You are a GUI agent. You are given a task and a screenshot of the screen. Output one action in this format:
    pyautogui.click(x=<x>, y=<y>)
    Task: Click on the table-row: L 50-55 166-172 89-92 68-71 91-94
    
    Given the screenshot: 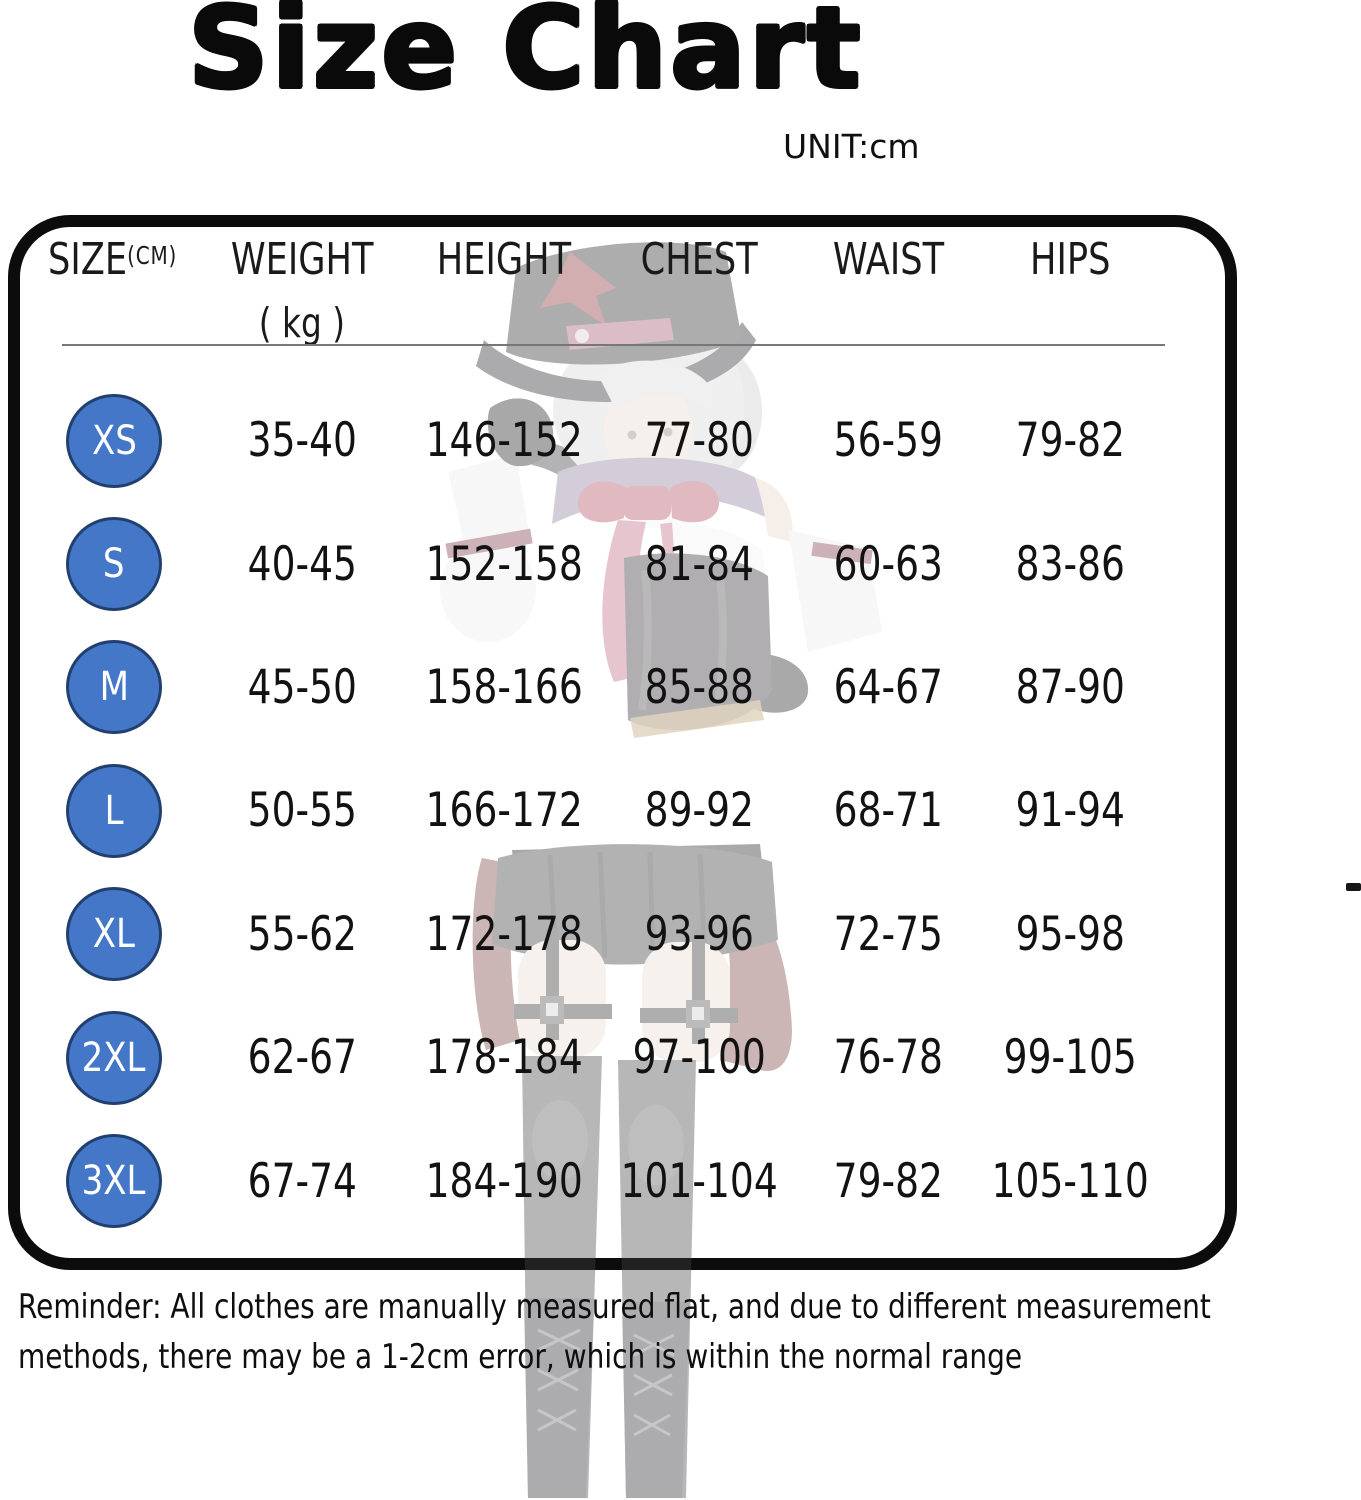 What is the action you would take?
    pyautogui.click(x=593, y=810)
    